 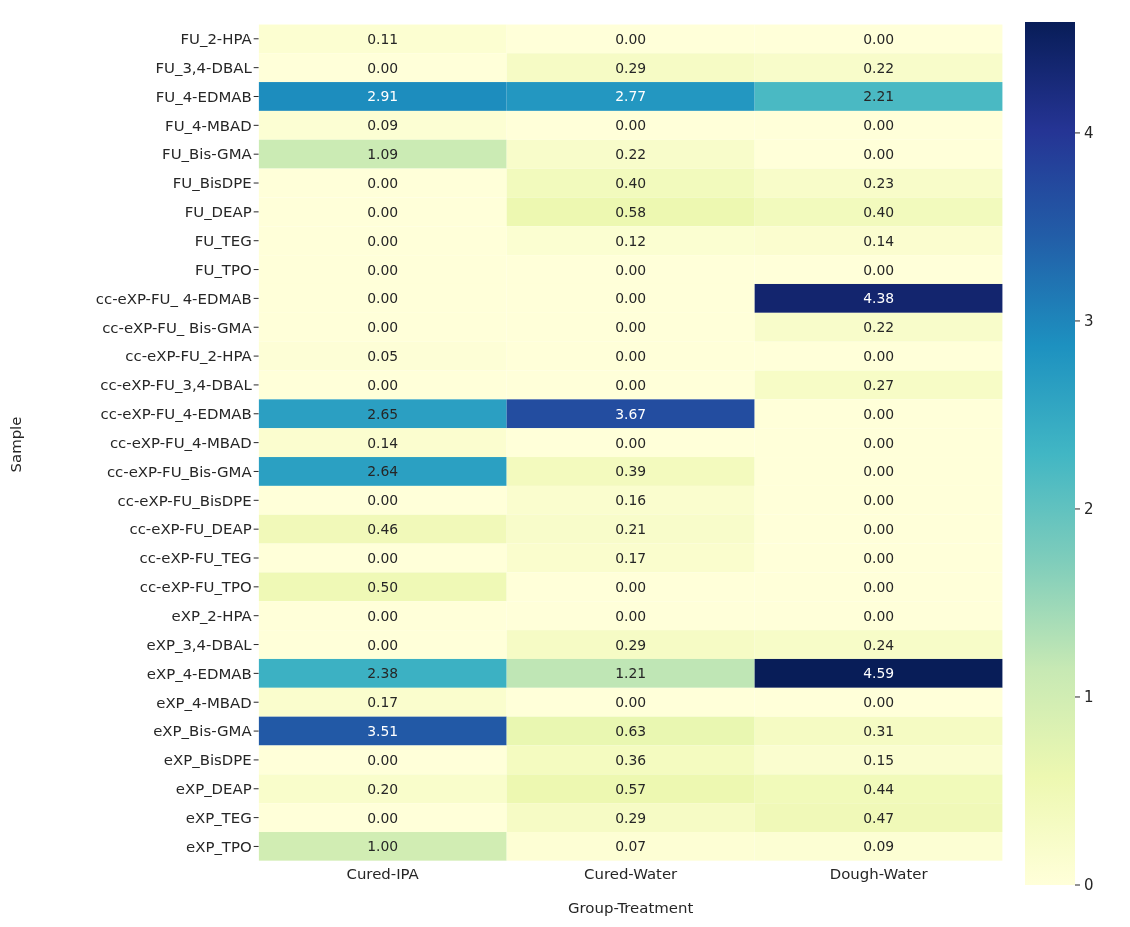 I want to click on x-tick-label: Cured-IPA, so click(x=383, y=874).